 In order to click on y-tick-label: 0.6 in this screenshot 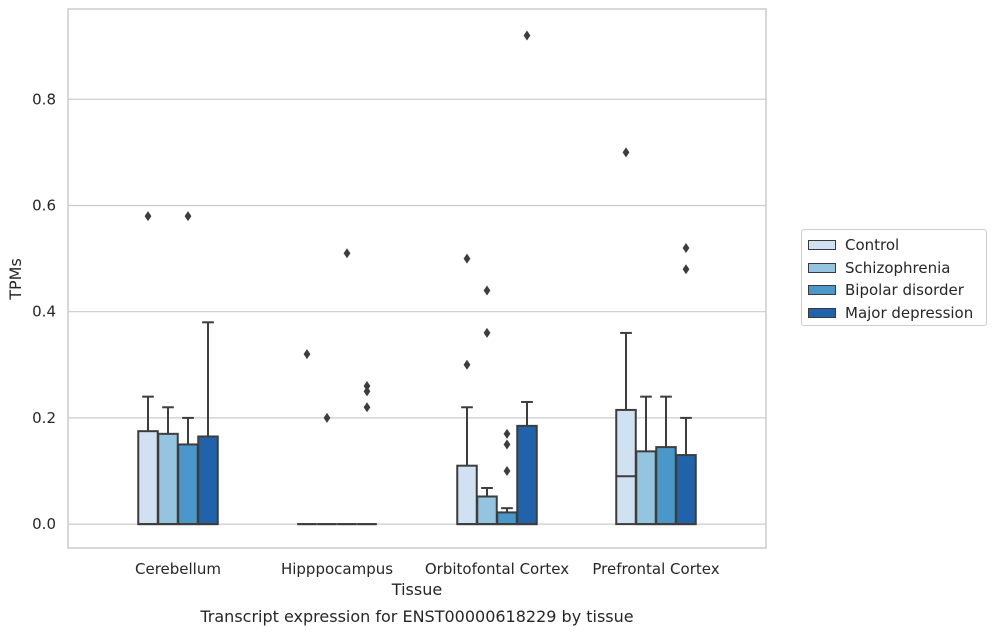, I will do `click(44, 205)`.